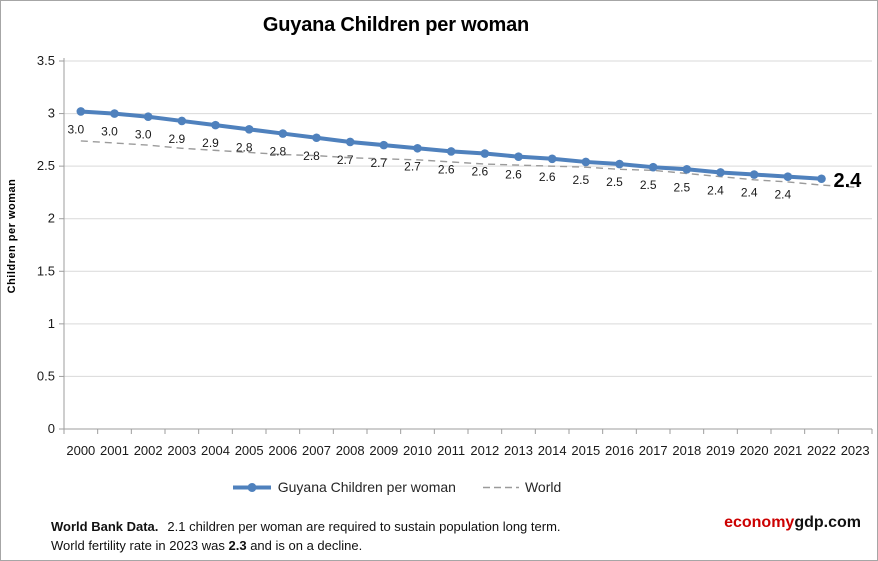 The image size is (878, 561). I want to click on x-tick-label: 2021, so click(787, 450).